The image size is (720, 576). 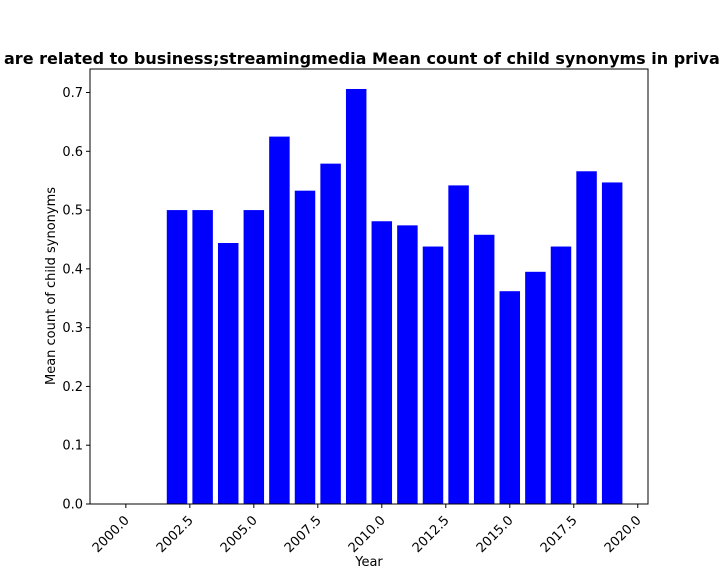 I want to click on bar-2013, so click(x=458, y=344).